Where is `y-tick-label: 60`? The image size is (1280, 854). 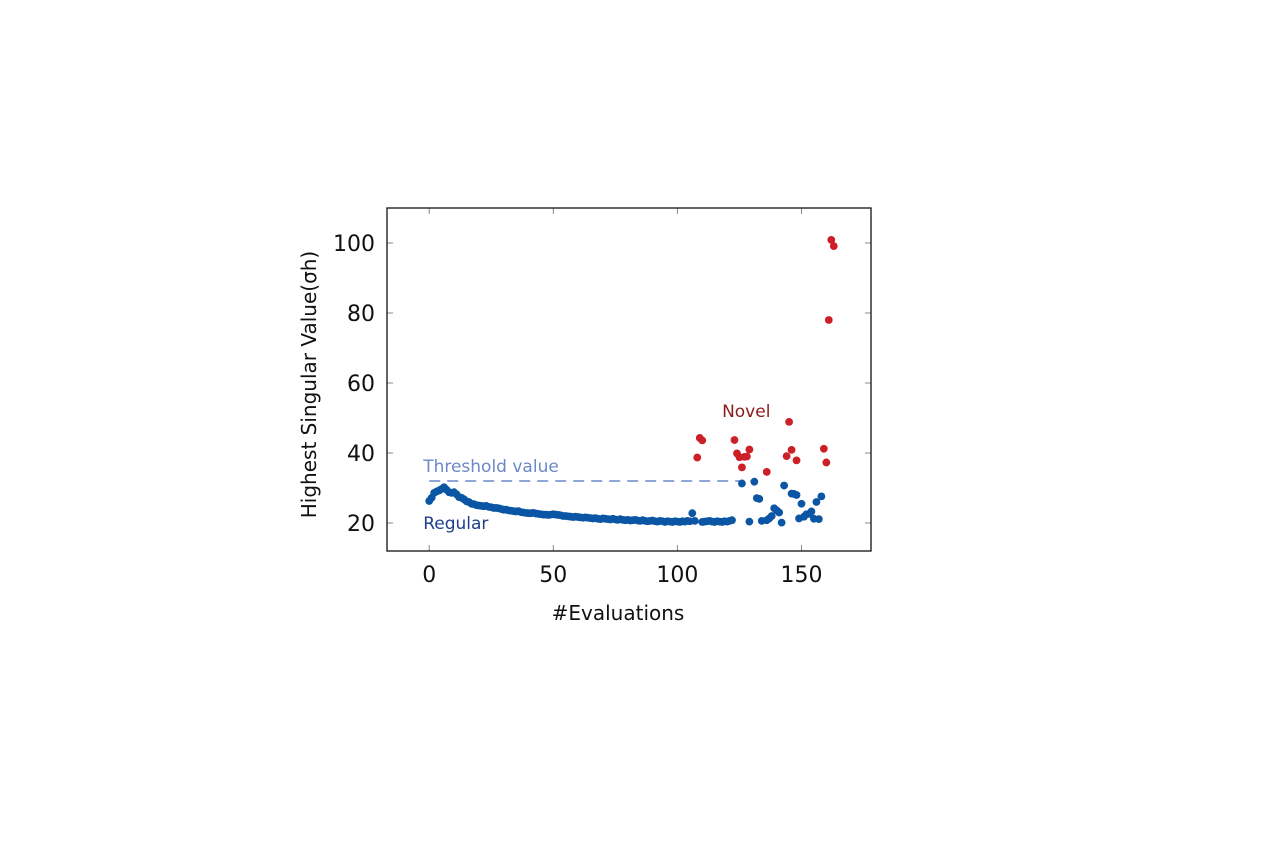 y-tick-label: 60 is located at coordinates (361, 384).